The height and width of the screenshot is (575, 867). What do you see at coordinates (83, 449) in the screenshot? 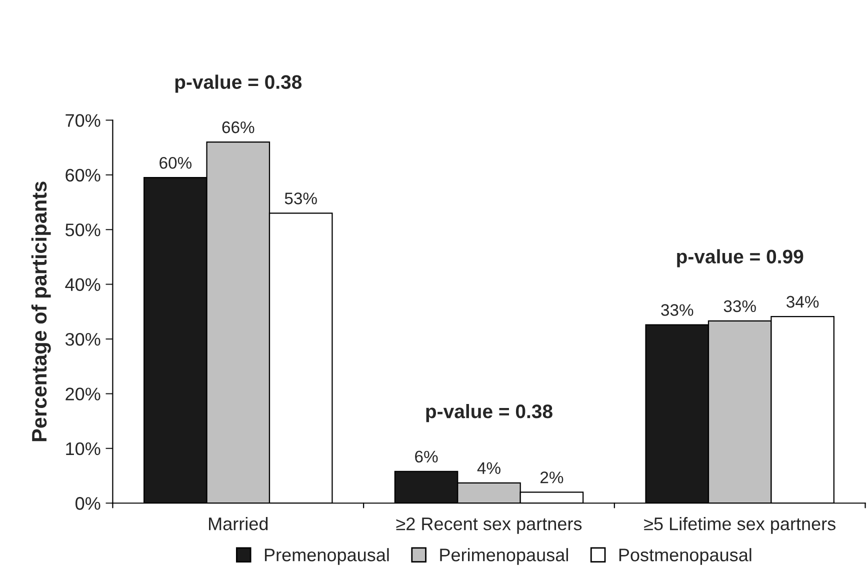
I see `y-tick-label: 10%` at bounding box center [83, 449].